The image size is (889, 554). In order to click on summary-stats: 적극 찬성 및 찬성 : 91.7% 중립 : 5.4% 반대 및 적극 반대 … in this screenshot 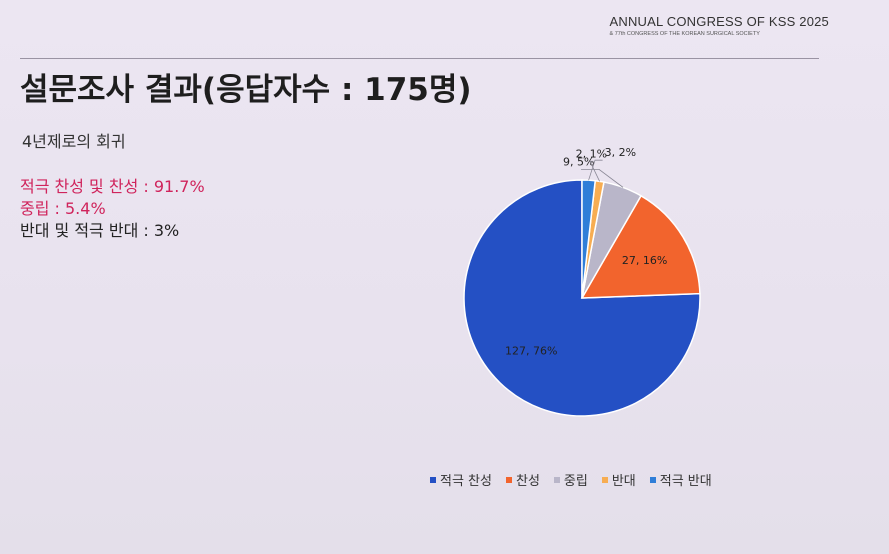, I will do `click(112, 209)`.